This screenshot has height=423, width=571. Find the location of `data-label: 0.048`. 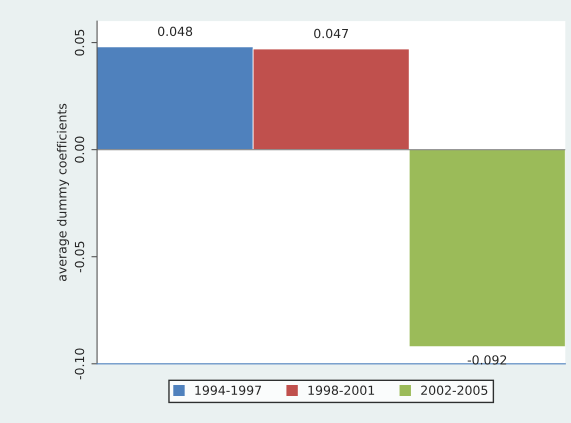

data-label: 0.048 is located at coordinates (175, 31).